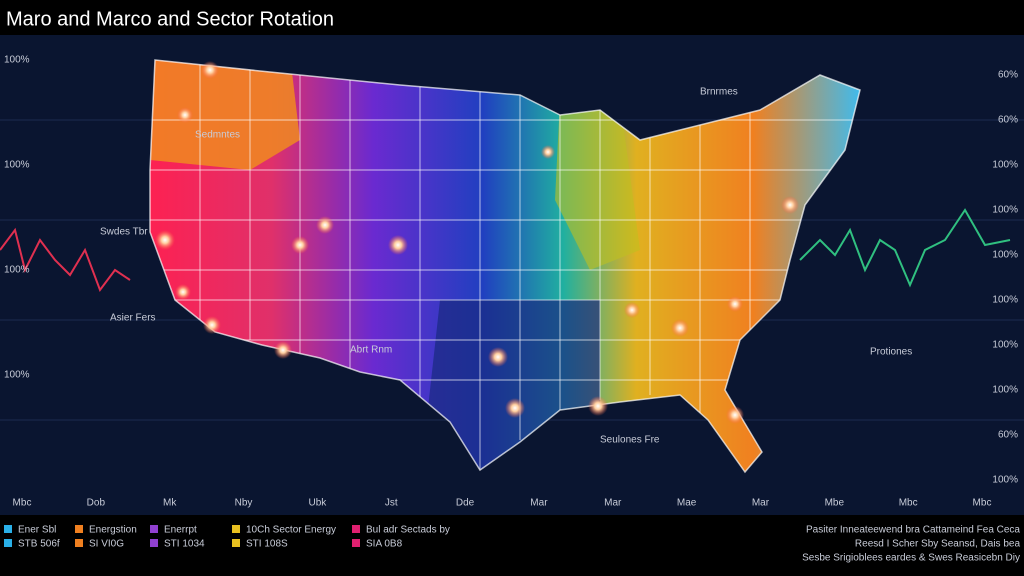 The height and width of the screenshot is (576, 1024). Describe the element at coordinates (113, 530) in the screenshot. I see `legend-name: Energstion` at that location.